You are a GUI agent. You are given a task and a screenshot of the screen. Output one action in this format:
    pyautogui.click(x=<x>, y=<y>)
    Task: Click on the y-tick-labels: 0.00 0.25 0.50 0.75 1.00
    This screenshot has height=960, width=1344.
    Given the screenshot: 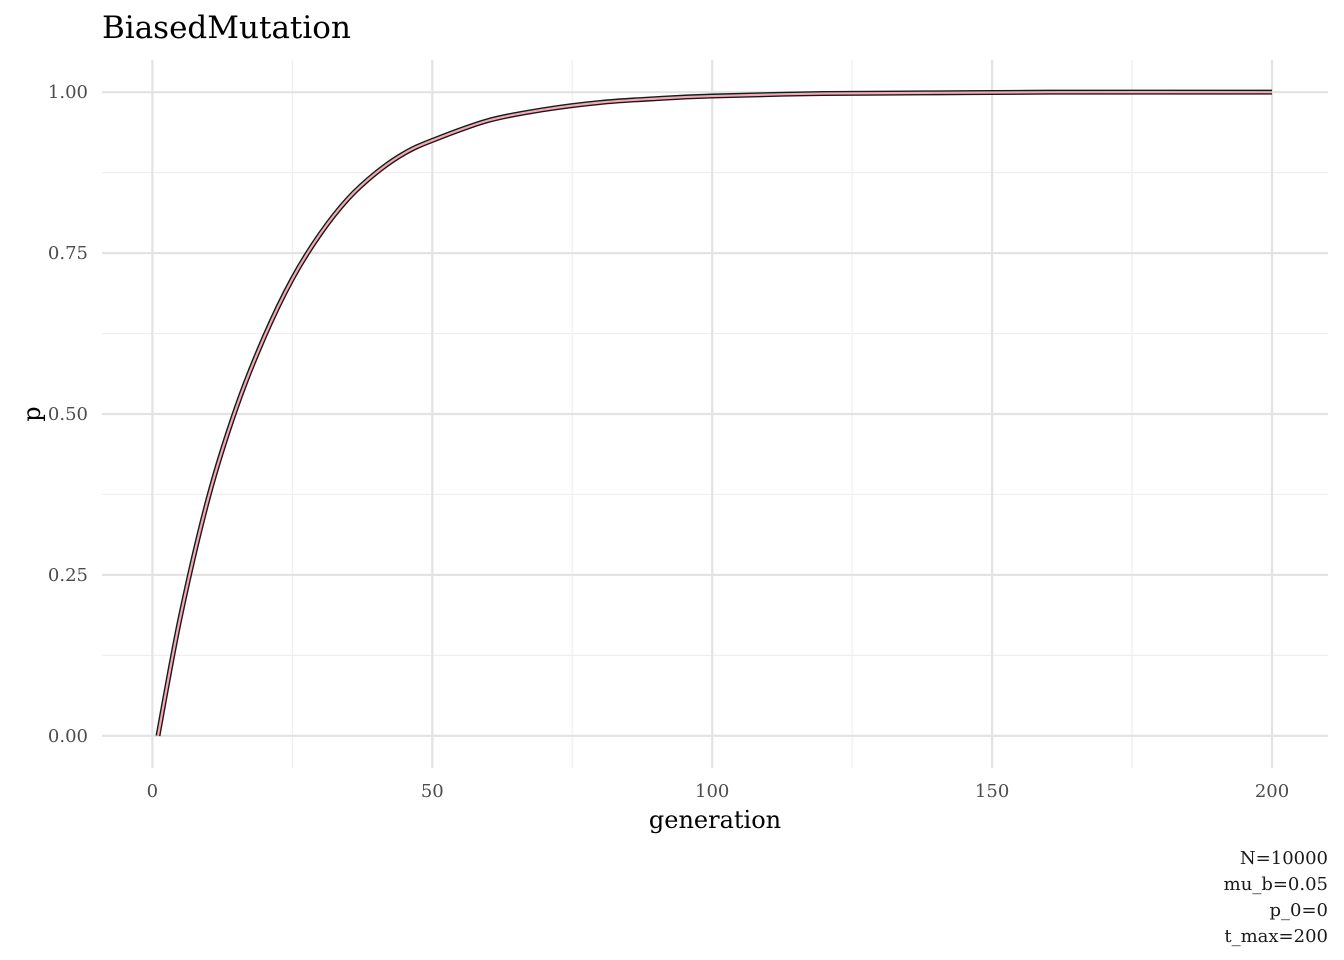 What is the action you would take?
    pyautogui.click(x=68, y=414)
    